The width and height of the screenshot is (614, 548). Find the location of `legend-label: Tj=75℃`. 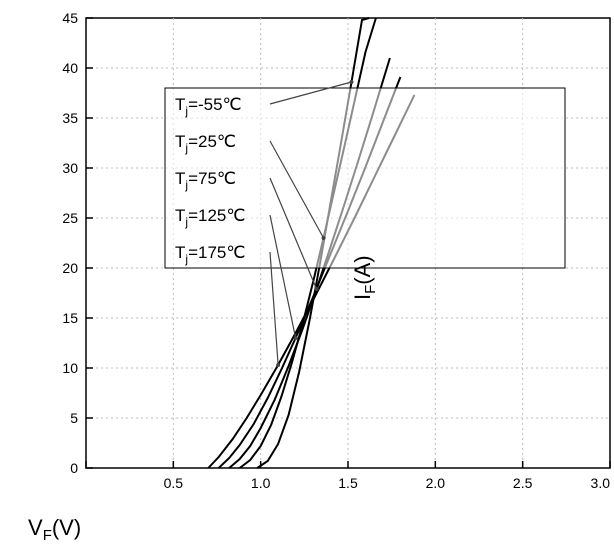

legend-label: Tj=75℃ is located at coordinates (205, 180).